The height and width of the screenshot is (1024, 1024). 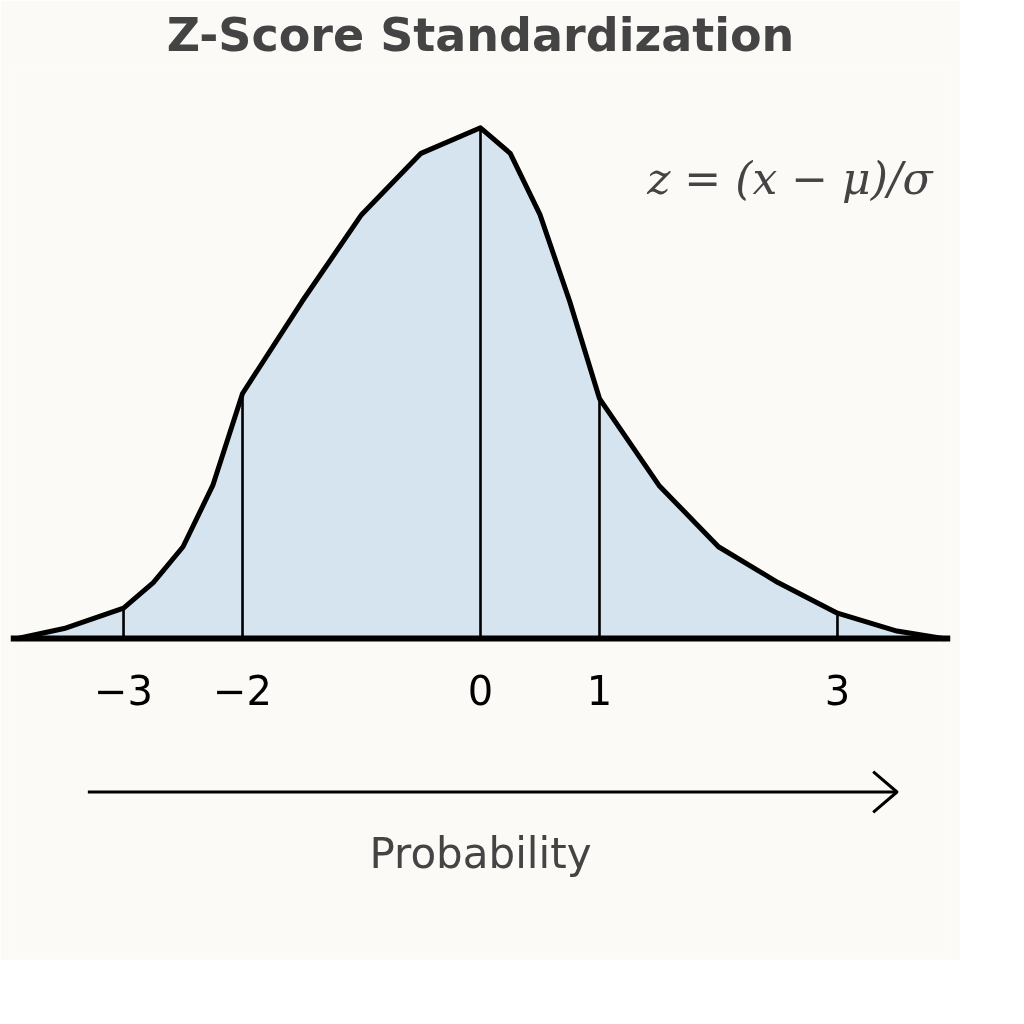 What do you see at coordinates (480, 853) in the screenshot?
I see `x-axis-title: Probability` at bounding box center [480, 853].